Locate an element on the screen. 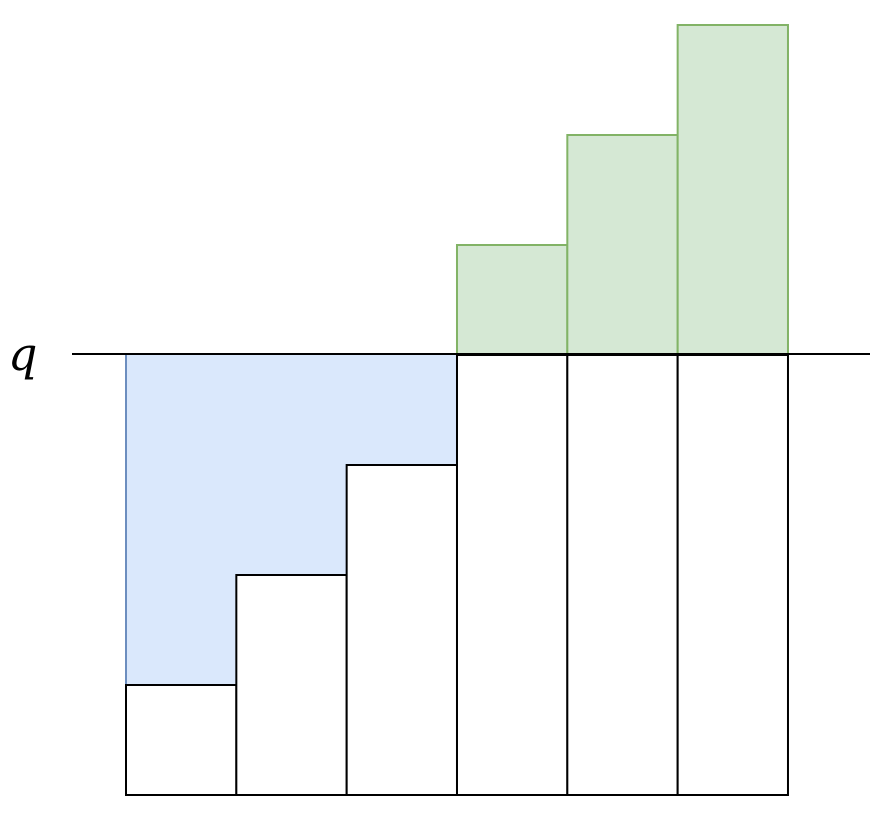 The image size is (883, 834). threshold-label: q is located at coordinates (22, 354).